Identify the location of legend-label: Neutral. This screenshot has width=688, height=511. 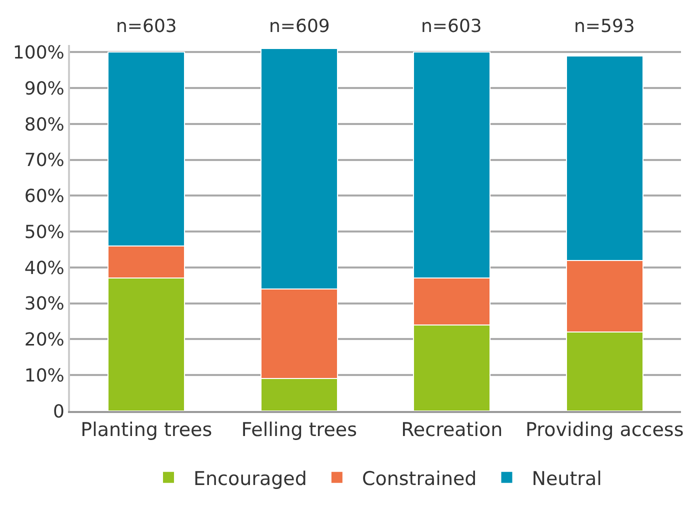
(567, 479).